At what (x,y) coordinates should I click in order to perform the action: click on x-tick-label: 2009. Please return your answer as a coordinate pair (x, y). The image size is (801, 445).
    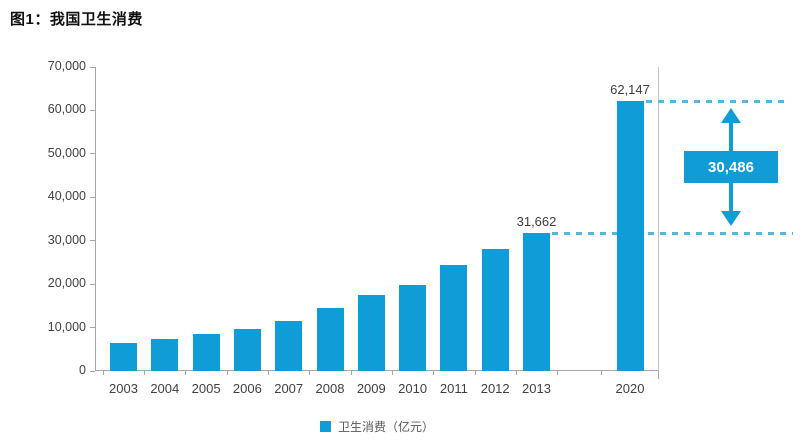
    Looking at the image, I should click on (371, 388).